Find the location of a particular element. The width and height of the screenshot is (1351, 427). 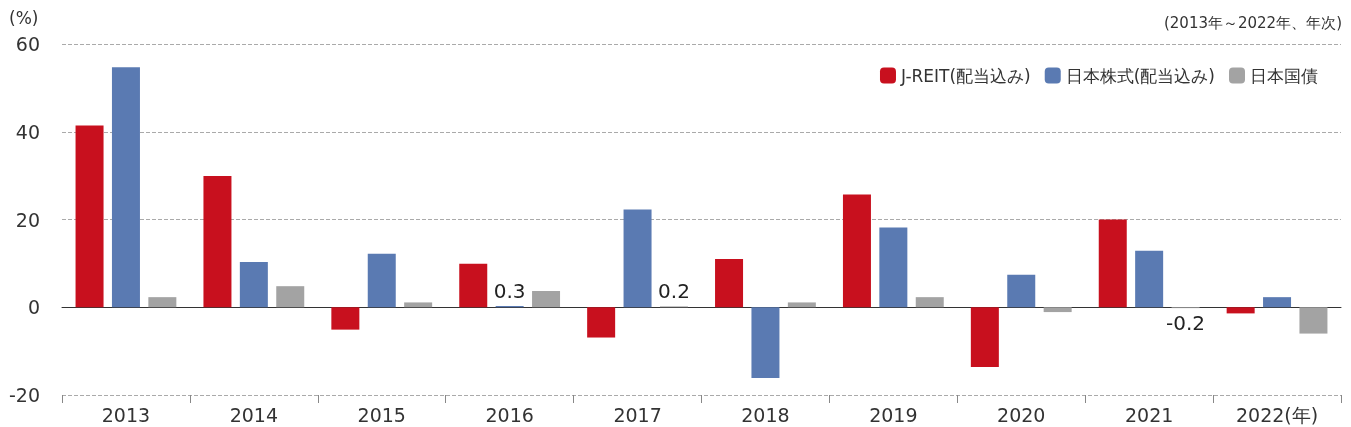

y-axis-title: (%) is located at coordinates (24, 17).